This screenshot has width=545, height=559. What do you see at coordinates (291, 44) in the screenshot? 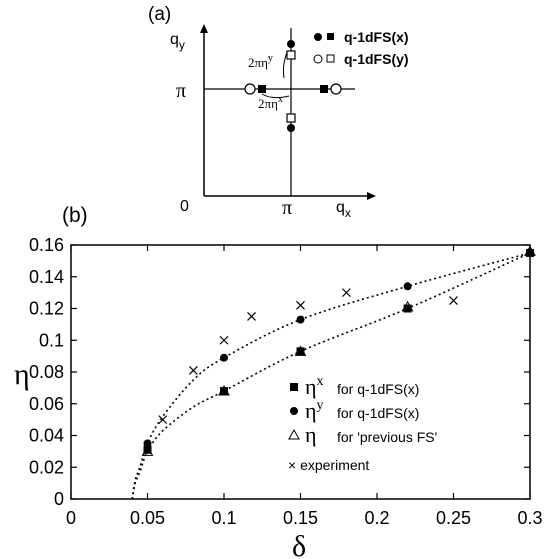
I see `marker-filled-circle-top` at bounding box center [291, 44].